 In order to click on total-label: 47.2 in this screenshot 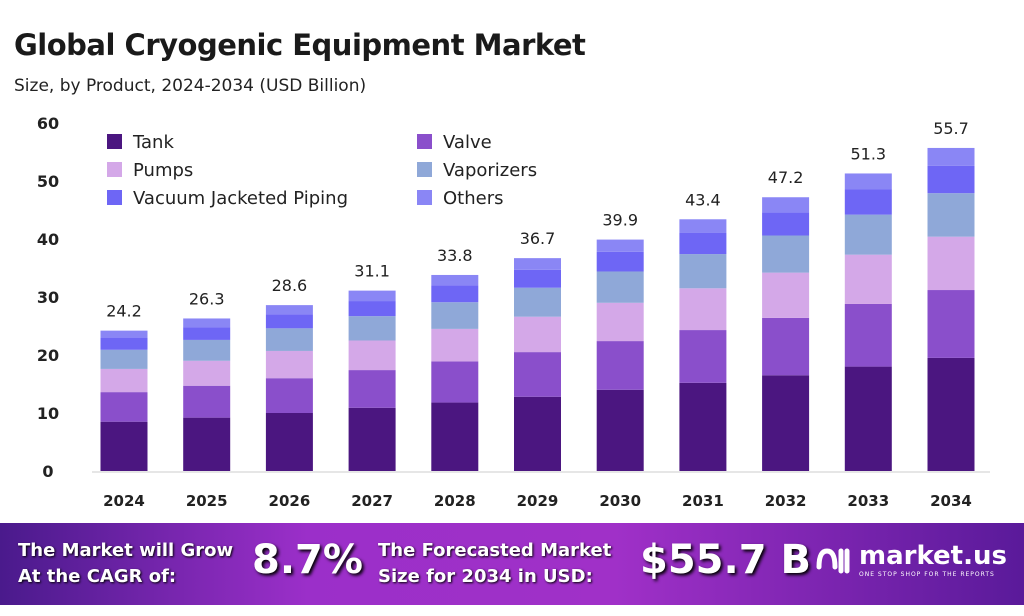, I will do `click(786, 177)`.